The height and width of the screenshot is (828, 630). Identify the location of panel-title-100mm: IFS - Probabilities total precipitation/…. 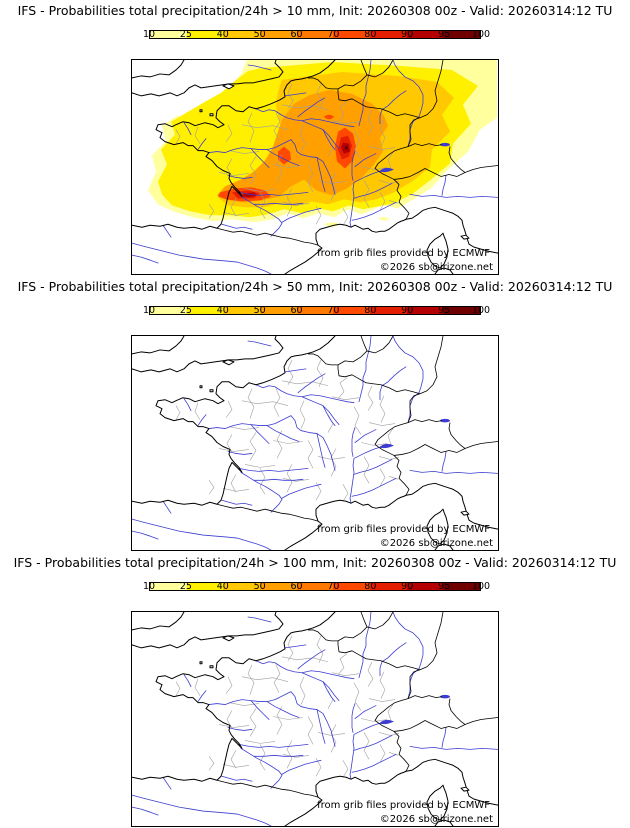
(315, 562).